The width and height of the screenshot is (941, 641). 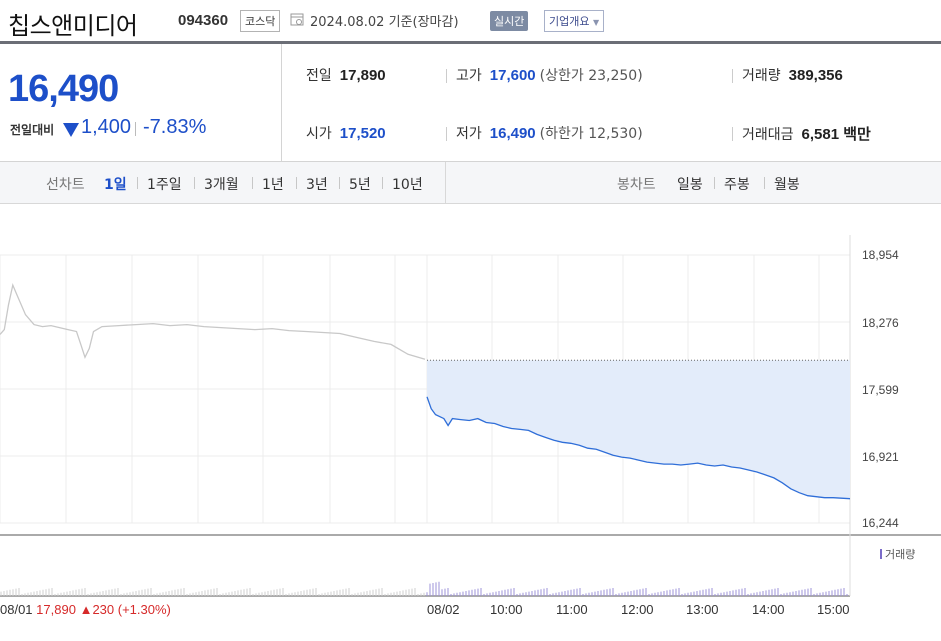 I want to click on x-tick-label: 15:00, so click(x=833, y=609).